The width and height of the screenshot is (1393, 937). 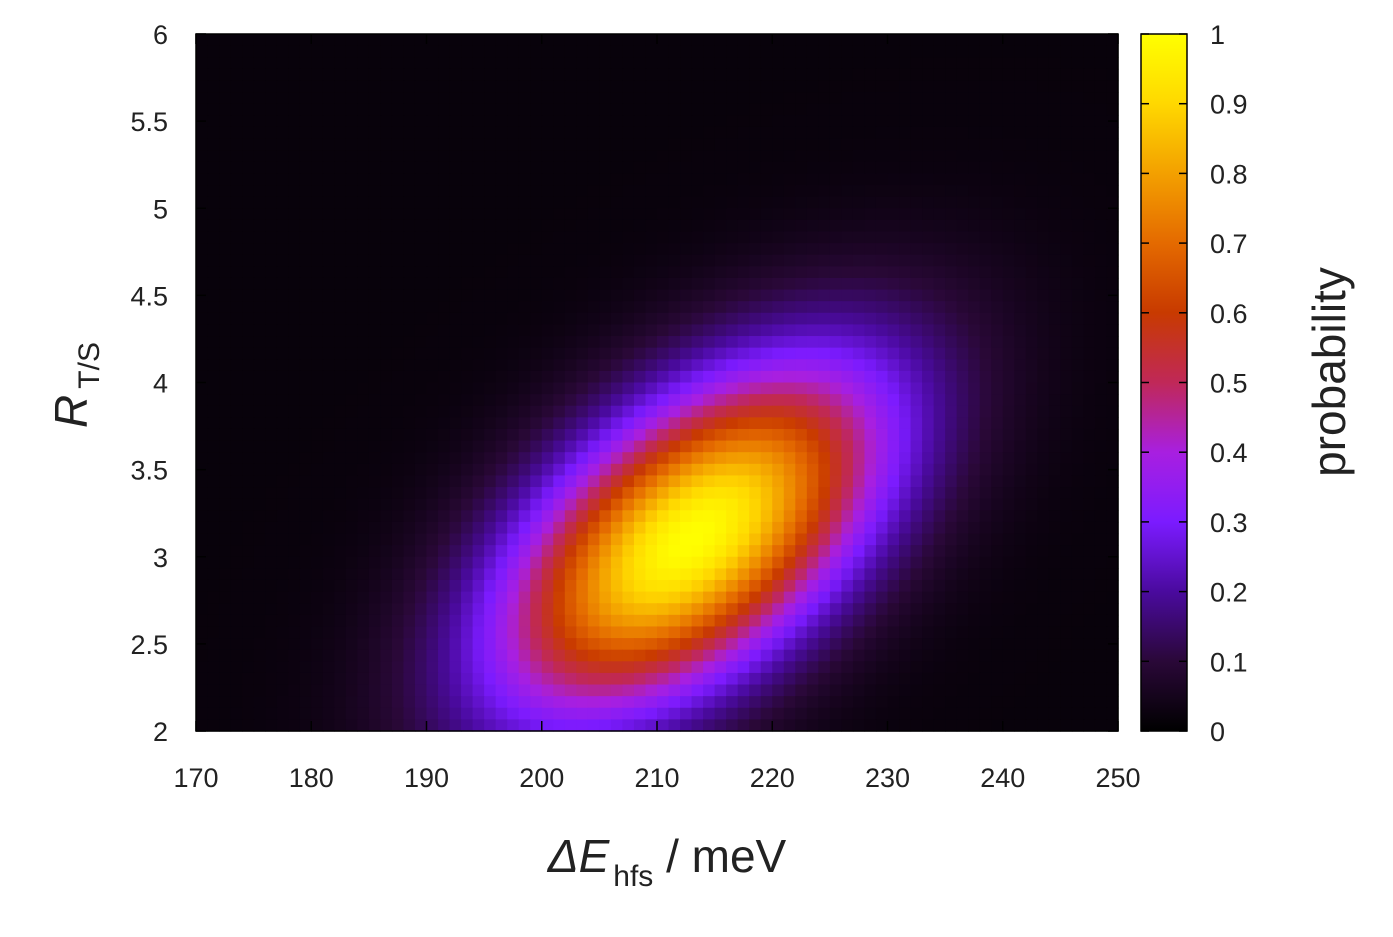 I want to click on x-tick-label: 220, so click(x=772, y=778).